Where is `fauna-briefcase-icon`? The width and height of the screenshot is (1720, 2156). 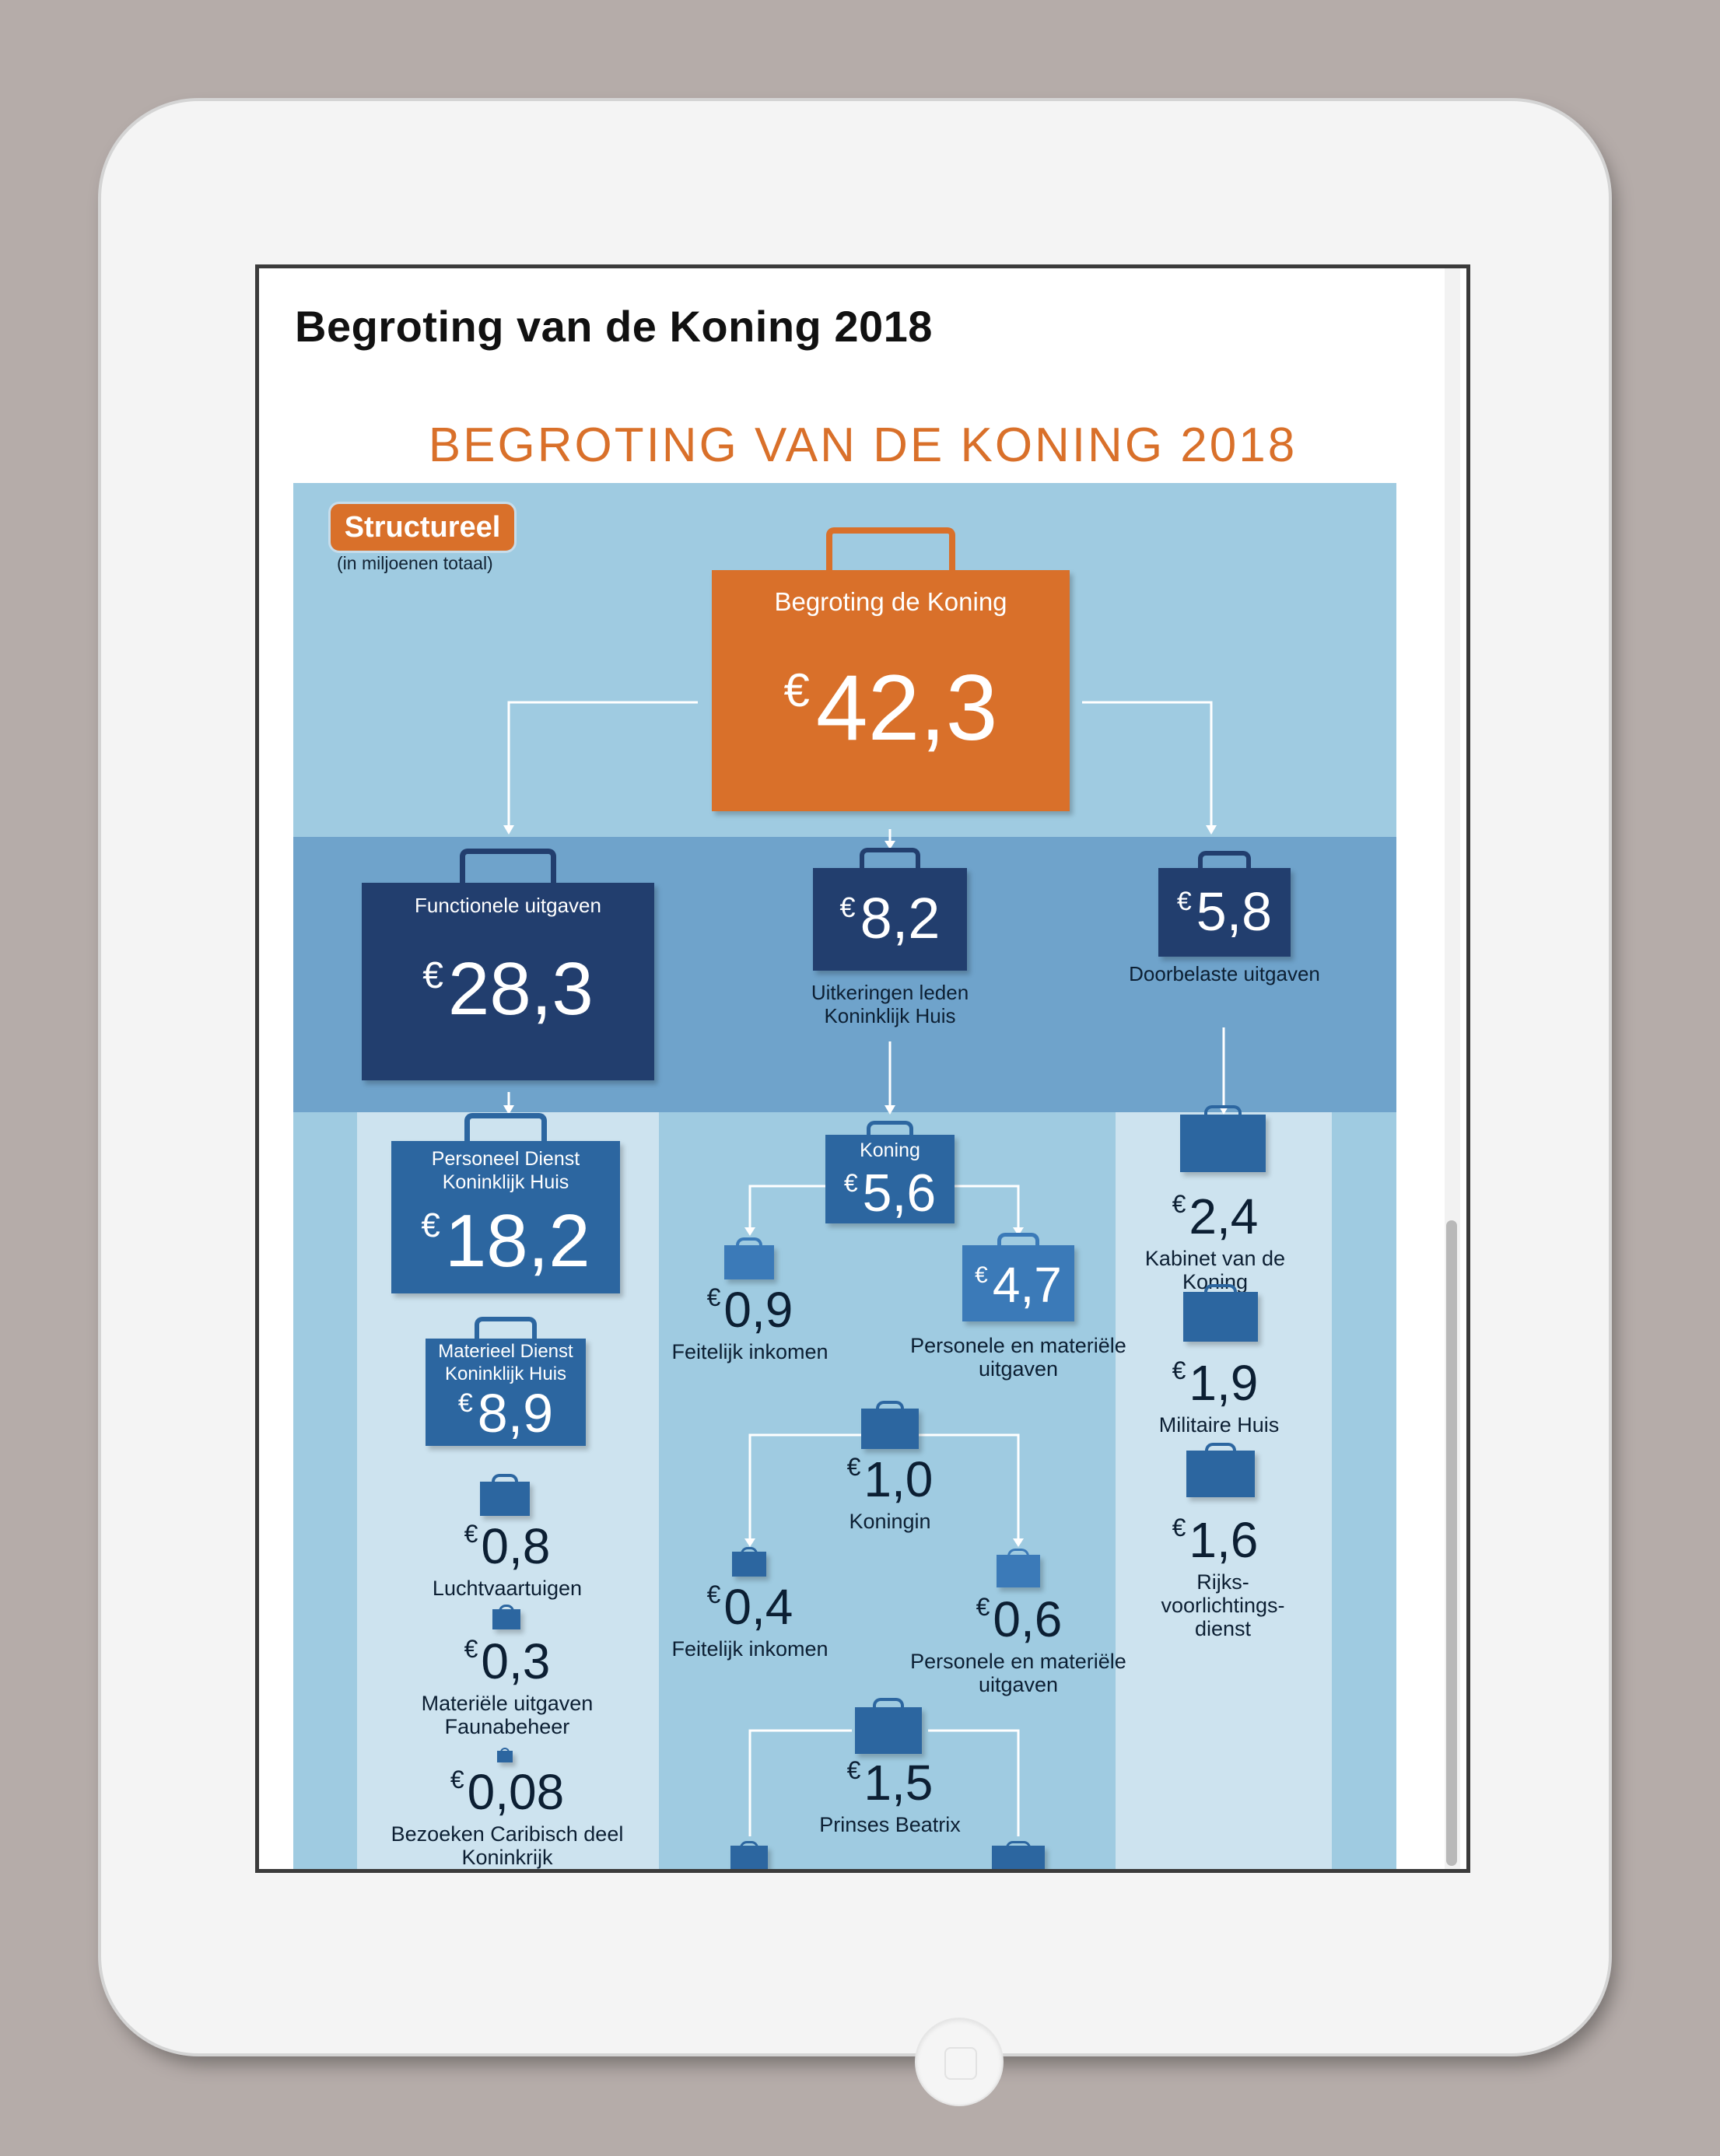
fauna-briefcase-icon is located at coordinates (506, 1617).